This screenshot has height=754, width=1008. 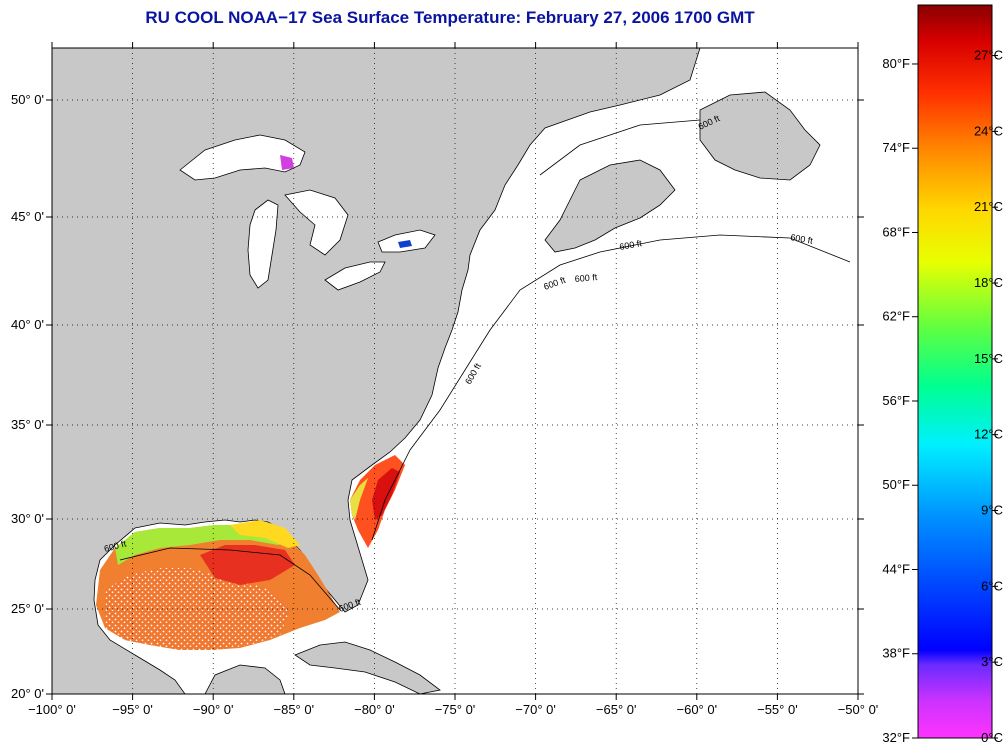 I want to click on lon-tick-label: −95° 0', so click(x=132, y=709).